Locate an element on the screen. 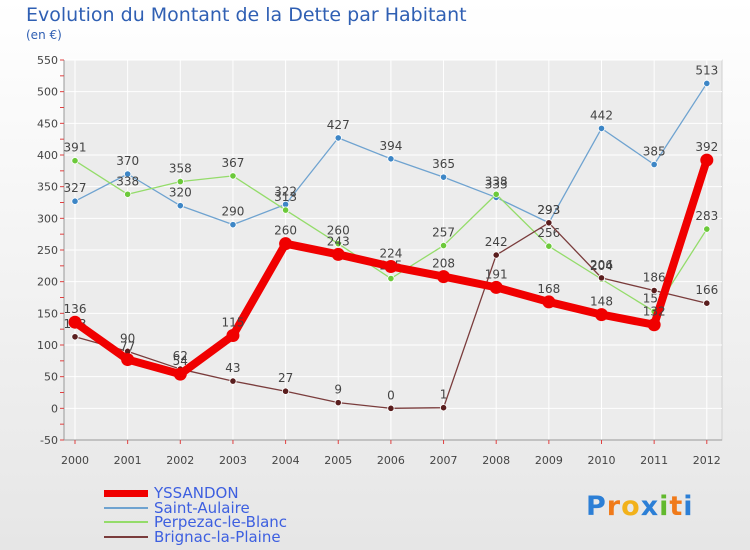  data-label-yssandon: 54 is located at coordinates (180, 361).